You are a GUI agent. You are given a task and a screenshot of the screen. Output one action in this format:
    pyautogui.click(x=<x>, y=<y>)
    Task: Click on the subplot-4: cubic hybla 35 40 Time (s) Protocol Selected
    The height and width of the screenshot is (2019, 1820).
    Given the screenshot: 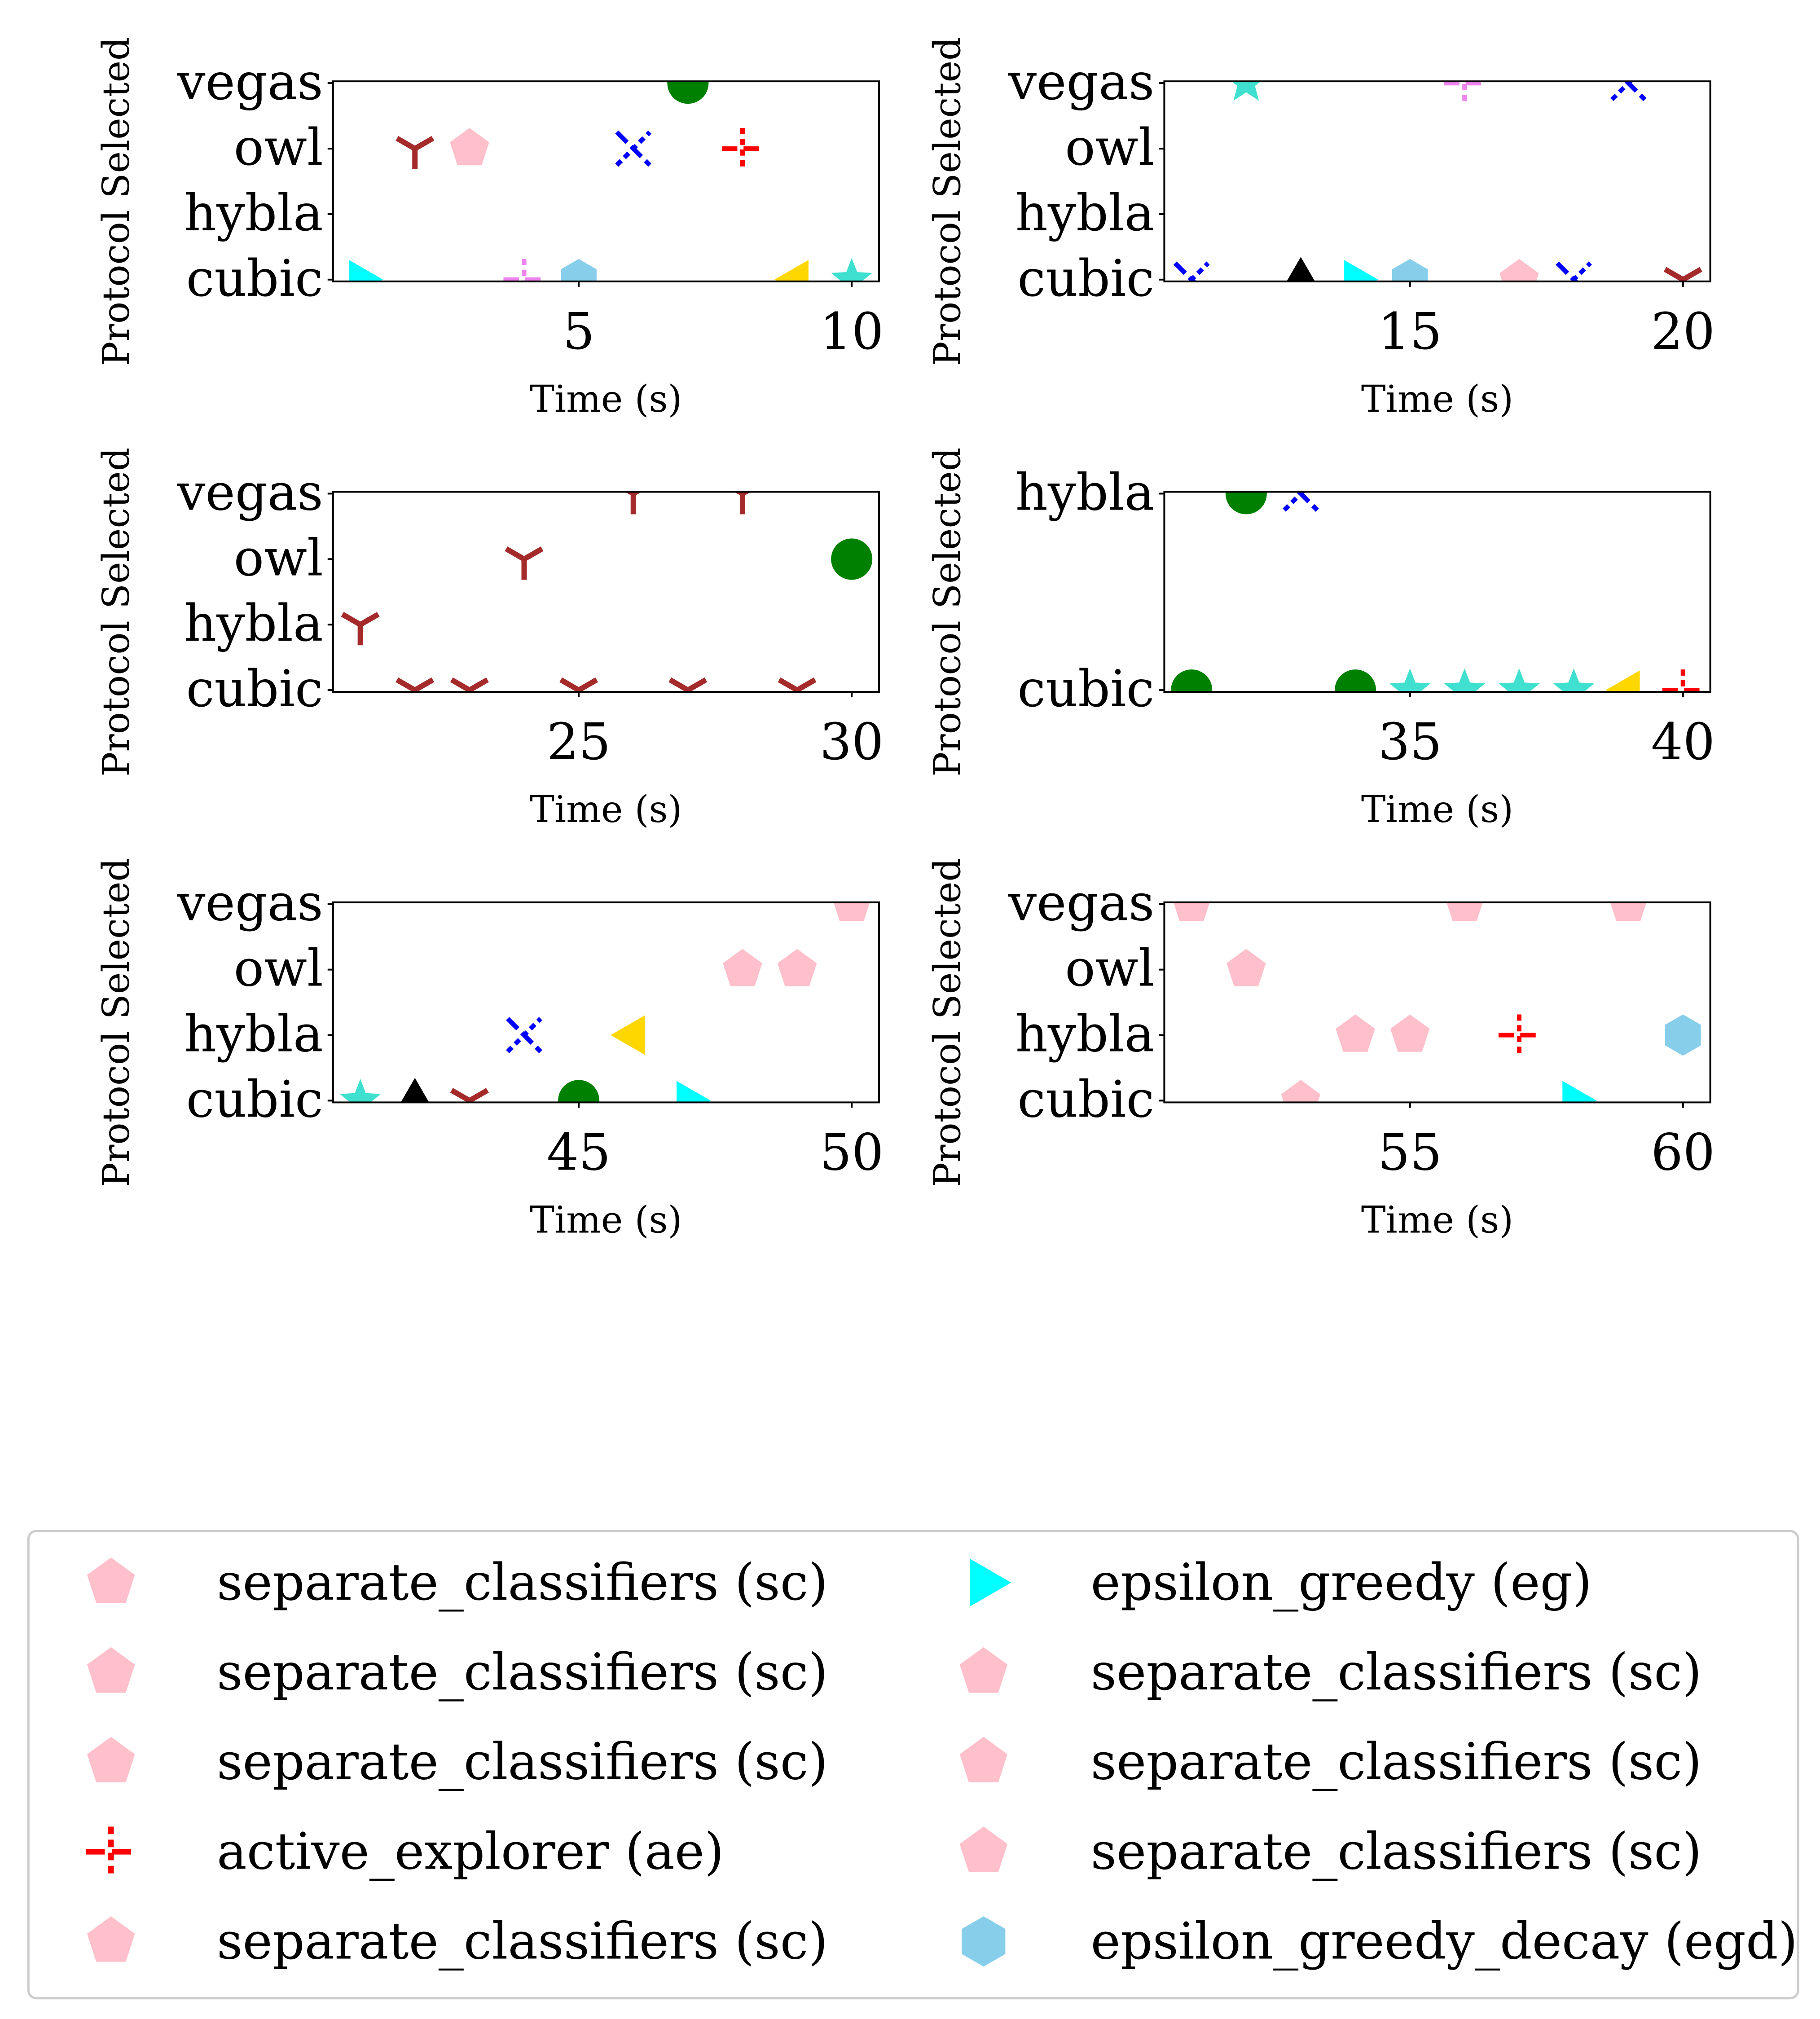 What is the action you would take?
    pyautogui.click(x=1320, y=639)
    